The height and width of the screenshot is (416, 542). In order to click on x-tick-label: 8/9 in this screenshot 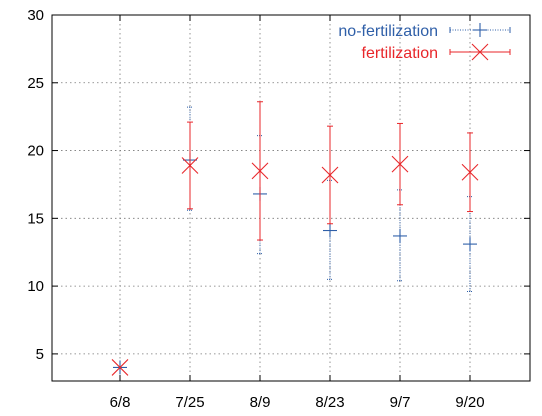, I will do `click(260, 402)`.